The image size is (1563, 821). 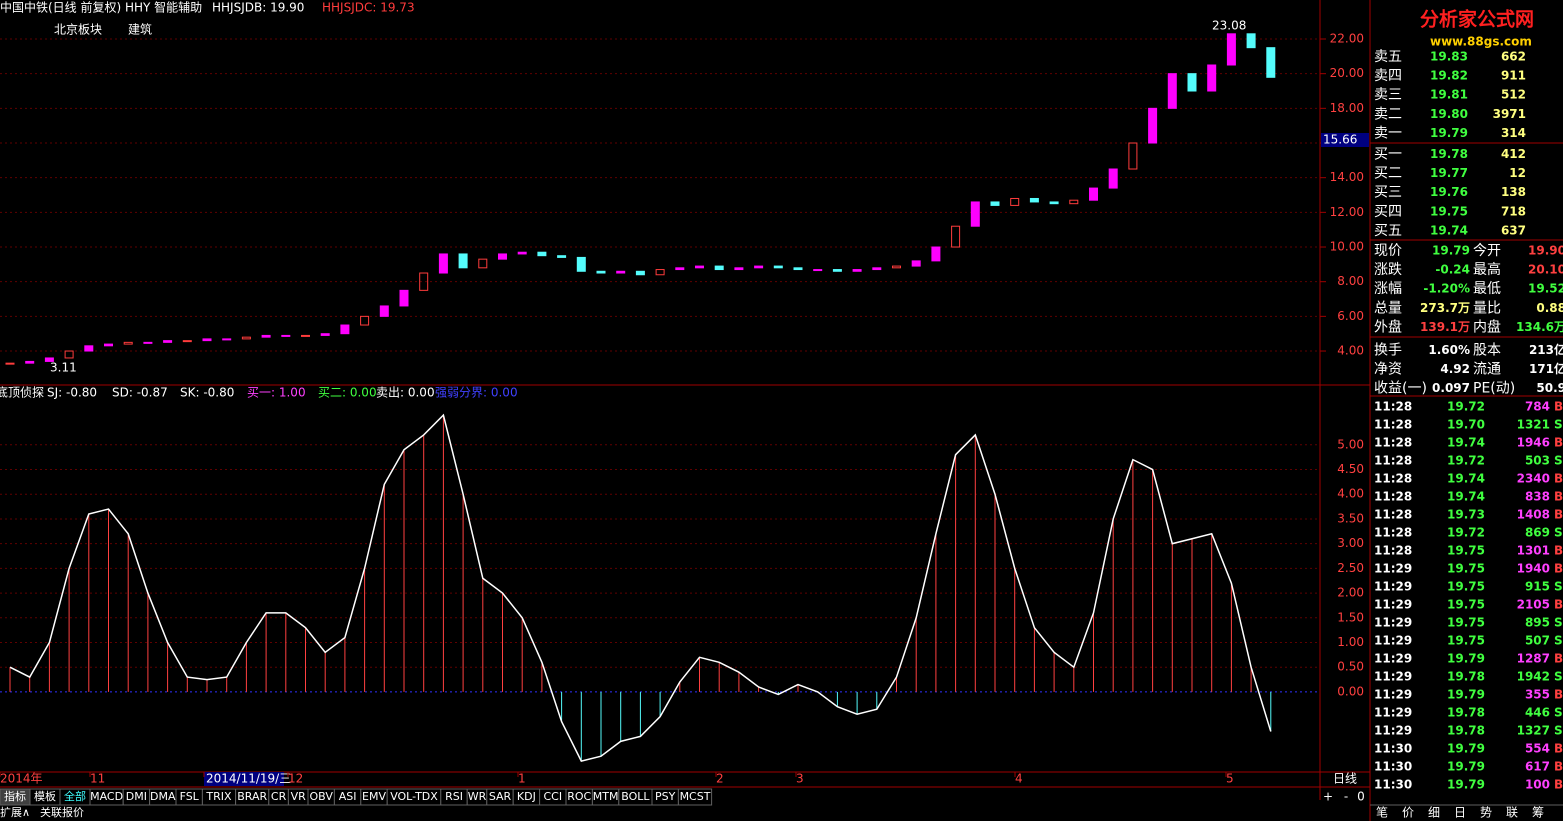 What do you see at coordinates (1350, 593) in the screenshot?
I see `y-tick-label: 2.00` at bounding box center [1350, 593].